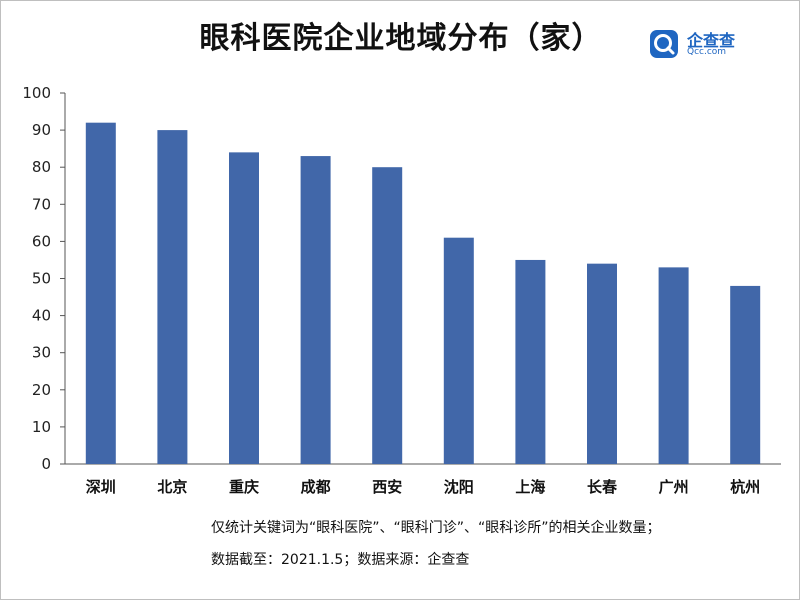  Describe the element at coordinates (46, 464) in the screenshot. I see `y-tick-label: 0` at that location.